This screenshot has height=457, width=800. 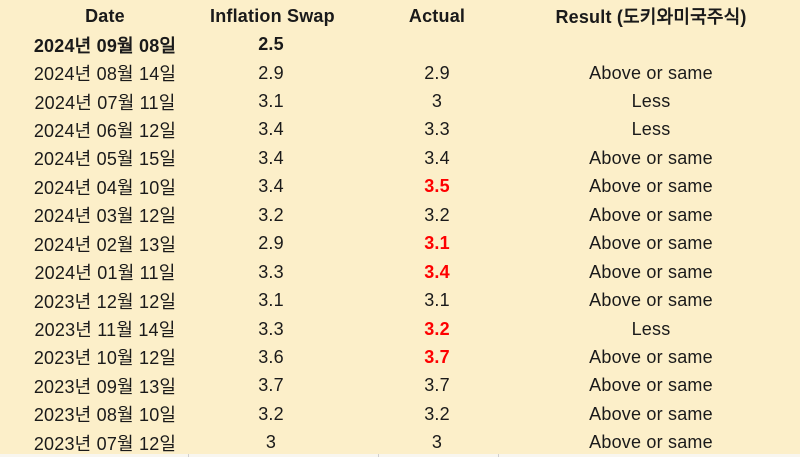 I want to click on date-cell: 2024년 04월 10일, so click(x=105, y=187).